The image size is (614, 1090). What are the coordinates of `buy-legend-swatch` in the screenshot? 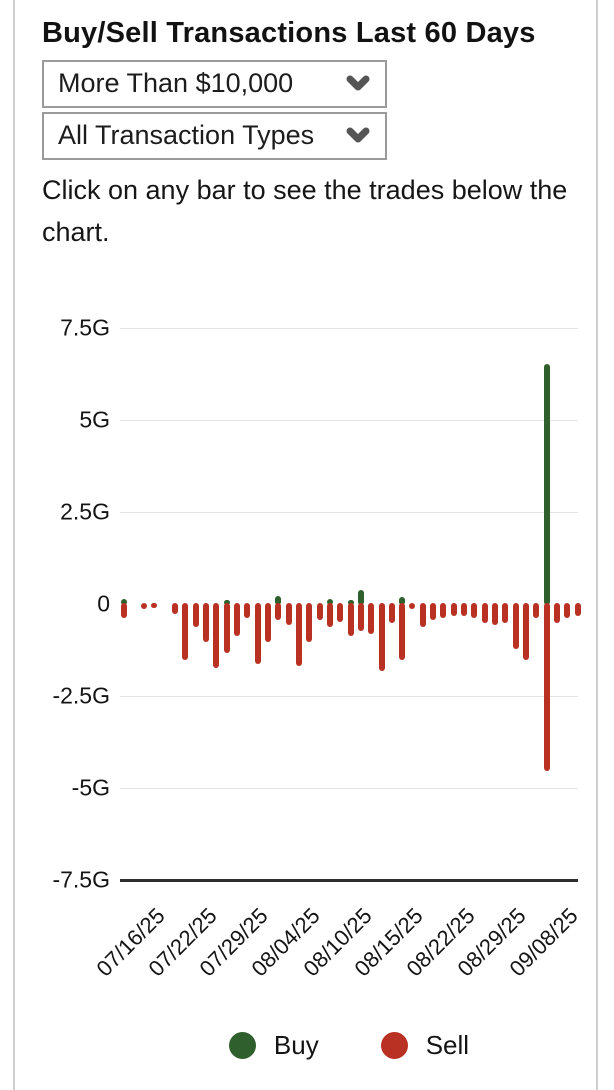 It's located at (242, 1045).